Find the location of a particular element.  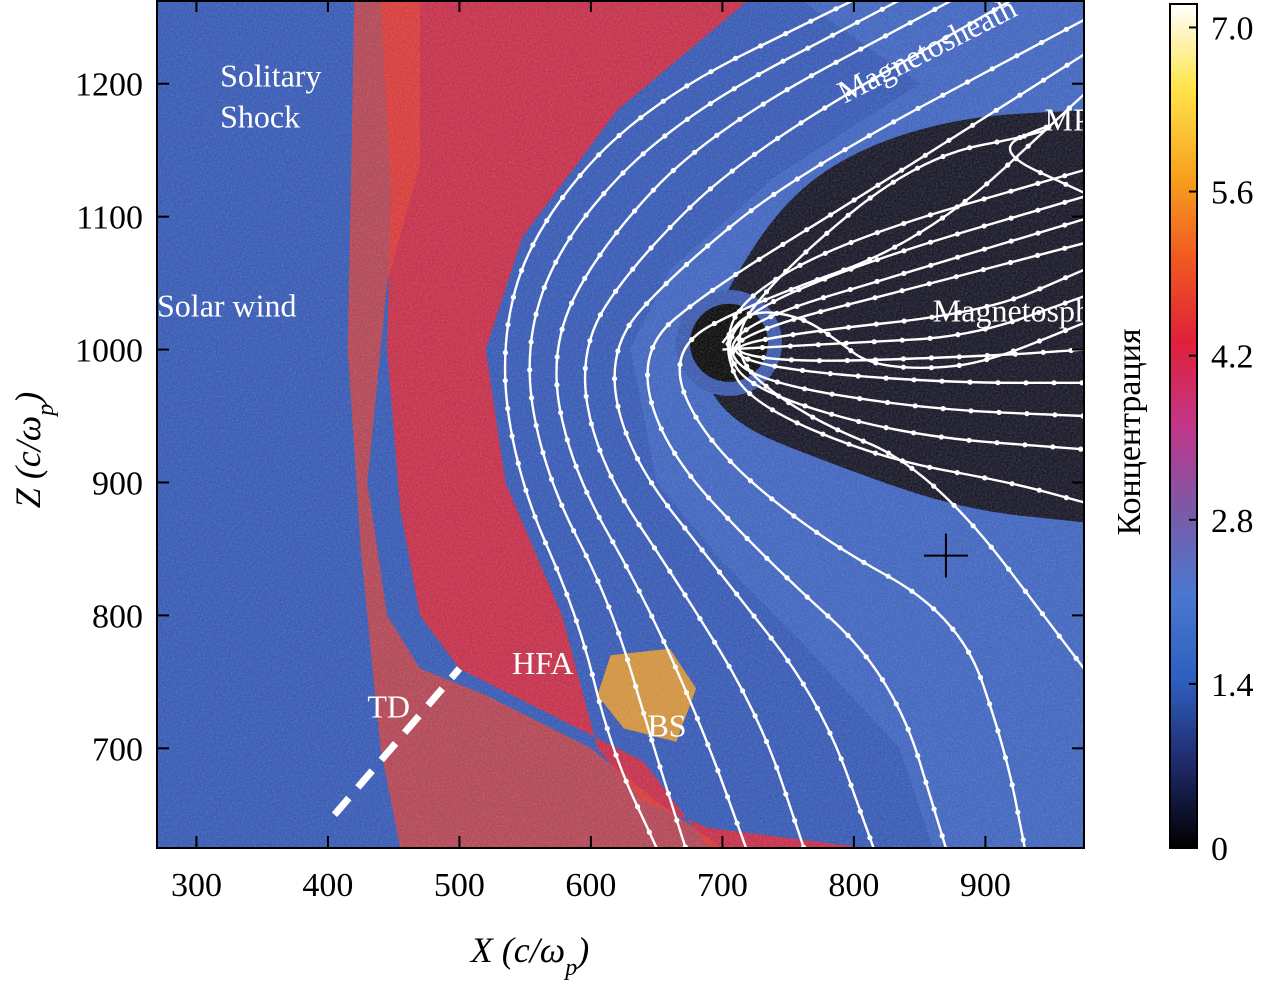

colorbar-tick-label: 4.2 is located at coordinates (1232, 357).